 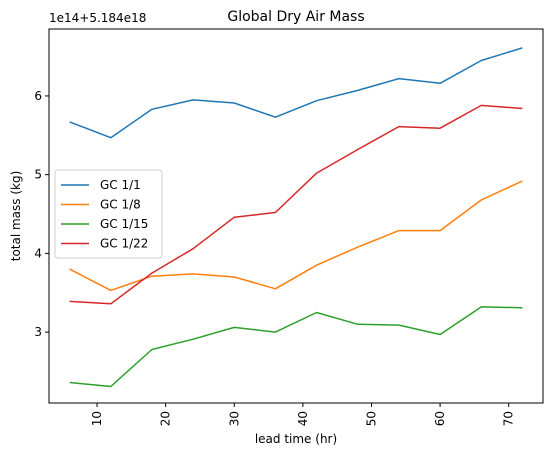 What do you see at coordinates (440, 418) in the screenshot?
I see `x-tick-label: 60` at bounding box center [440, 418].